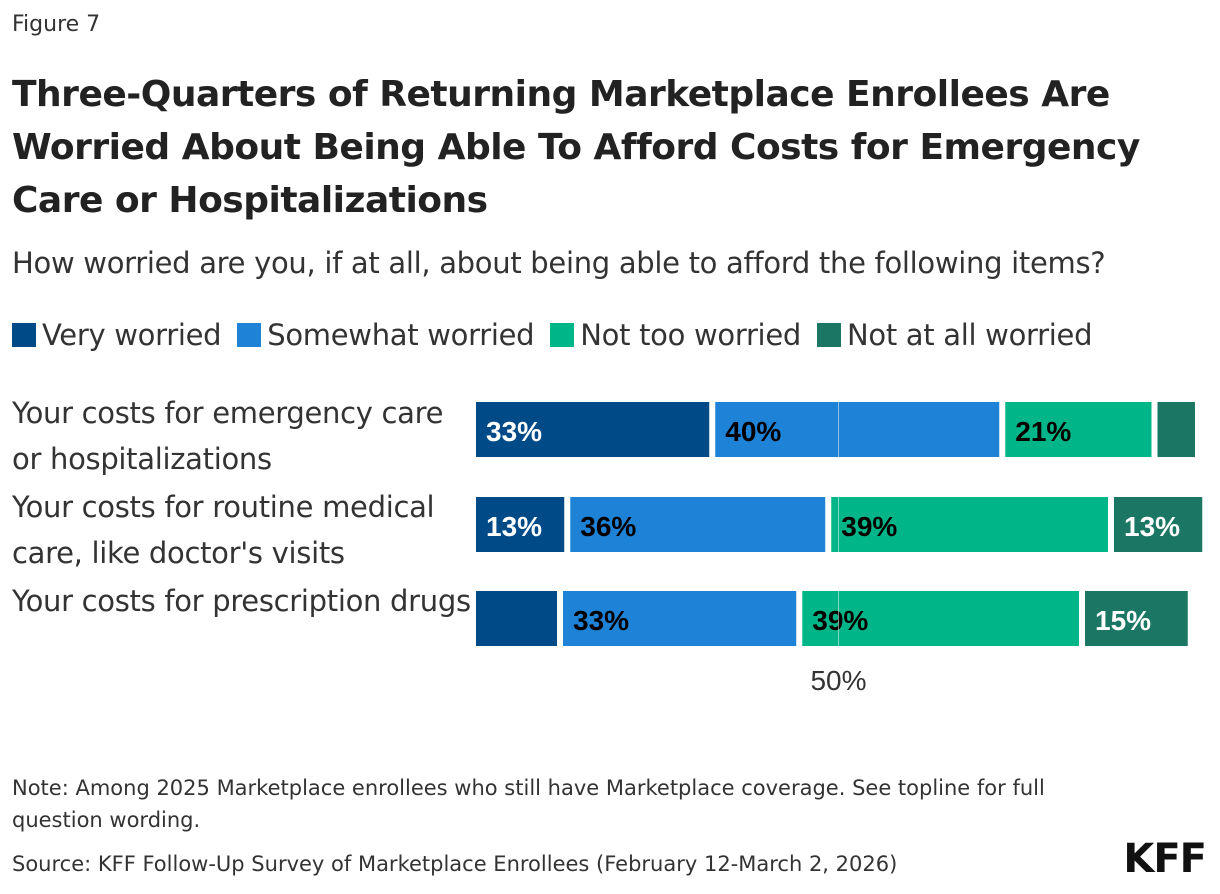  I want to click on legend-label: Not too worried, so click(690, 335).